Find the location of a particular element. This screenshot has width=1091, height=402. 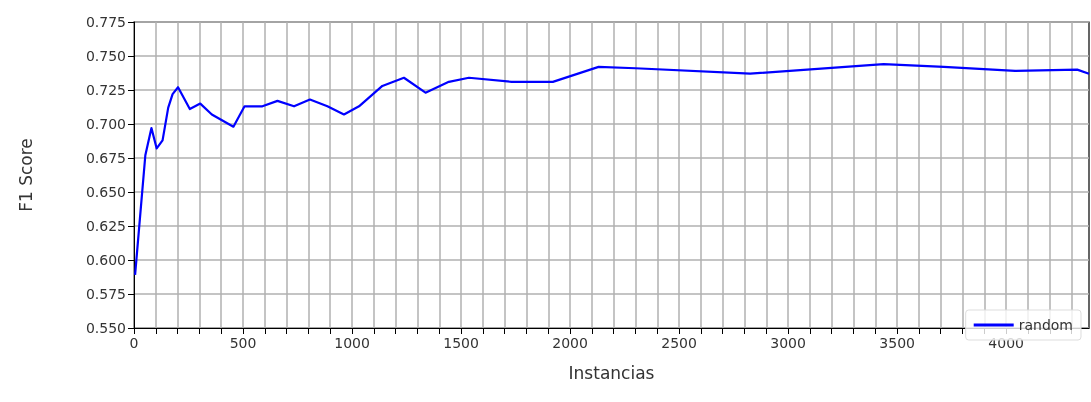

y-tick-label: 0.675 is located at coordinates (105, 158).